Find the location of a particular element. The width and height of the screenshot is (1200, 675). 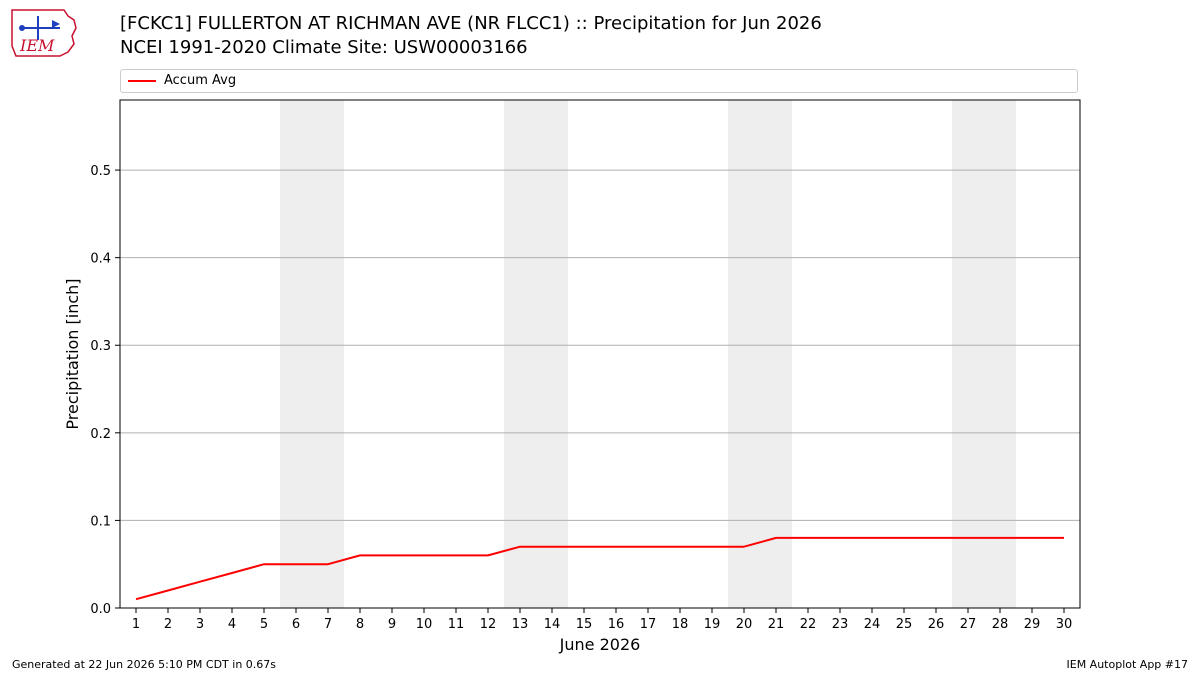

x-tick-label-21: 22 is located at coordinates (808, 624).